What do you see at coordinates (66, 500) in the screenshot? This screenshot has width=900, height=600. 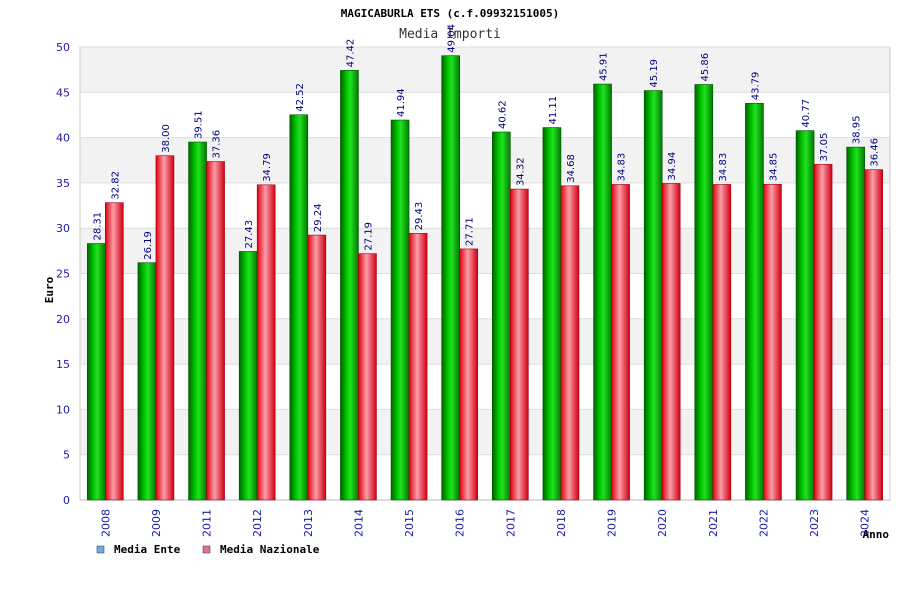 I see `y-tick-label: 0` at bounding box center [66, 500].